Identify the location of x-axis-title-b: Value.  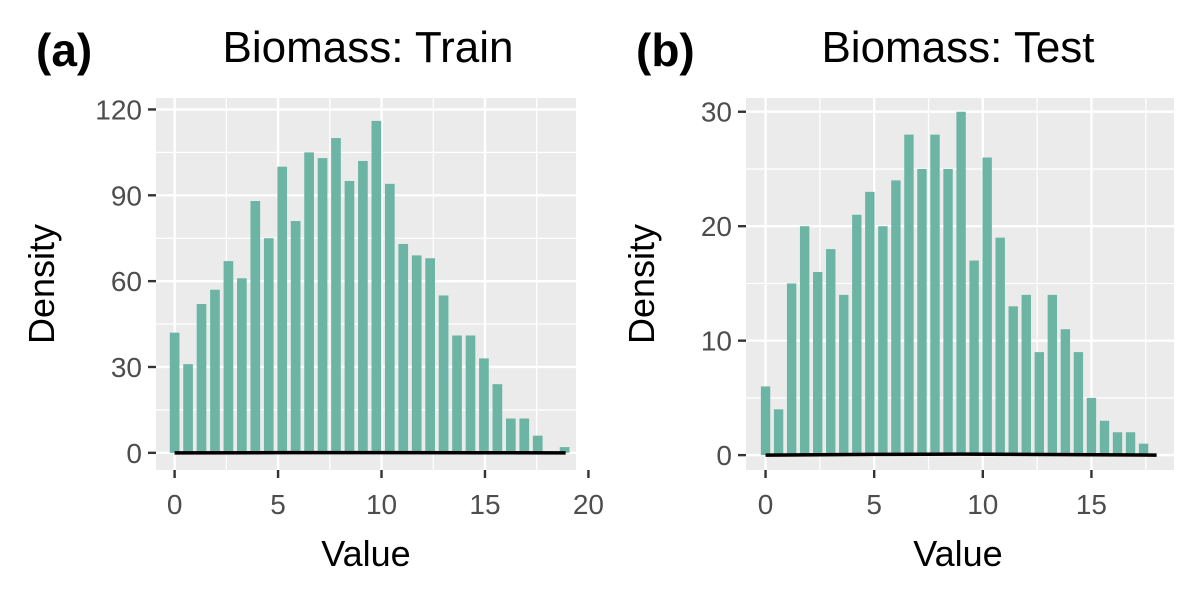
(957, 553).